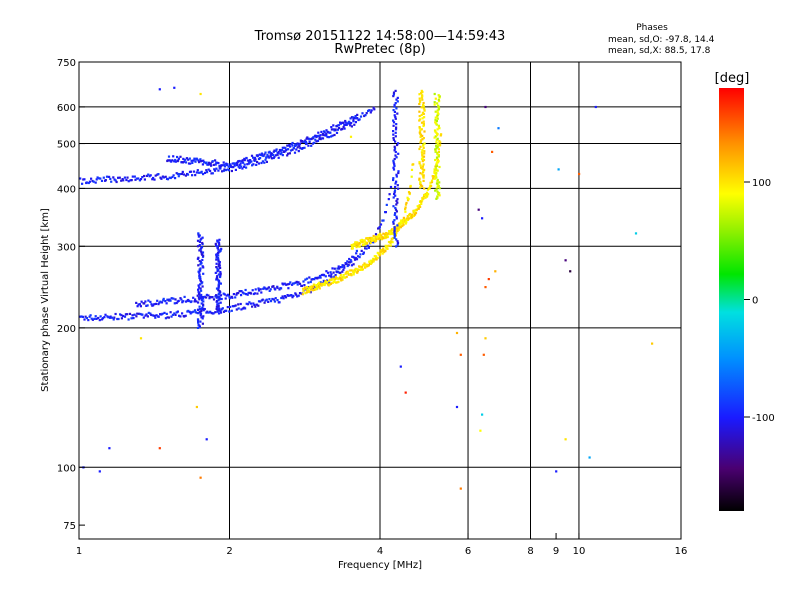 The height and width of the screenshot is (604, 800). What do you see at coordinates (579, 551) in the screenshot?
I see `x-tick-label: 10` at bounding box center [579, 551].